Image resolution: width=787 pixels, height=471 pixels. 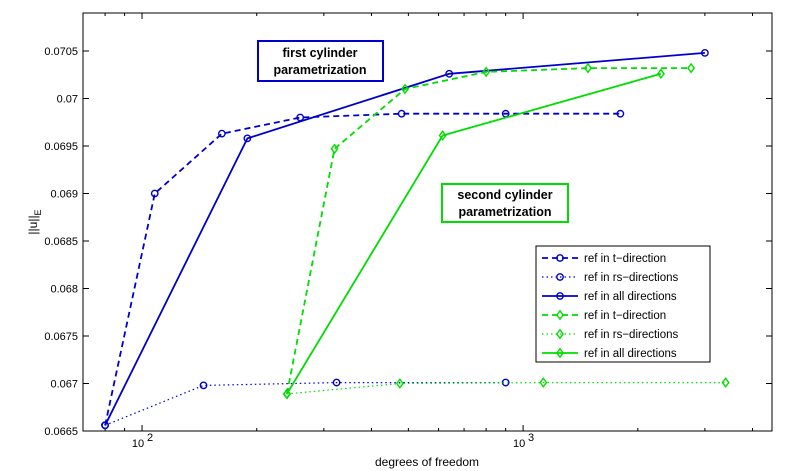 What do you see at coordinates (64, 290) in the screenshot?
I see `y-tick-label: 0.068` at bounding box center [64, 290].